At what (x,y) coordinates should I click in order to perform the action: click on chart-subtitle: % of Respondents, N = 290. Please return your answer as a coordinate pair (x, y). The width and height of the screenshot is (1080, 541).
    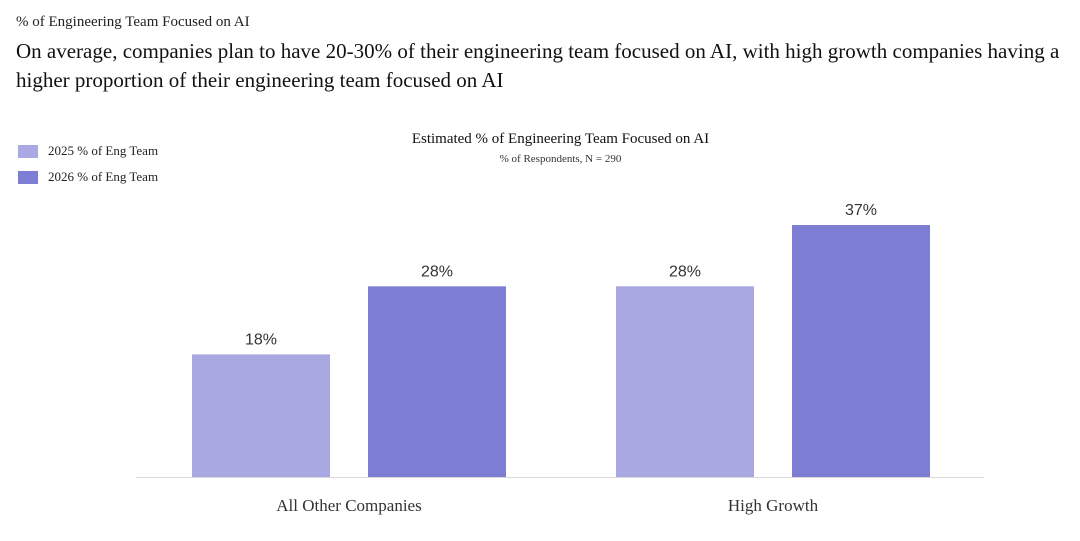
    Looking at the image, I should click on (560, 159).